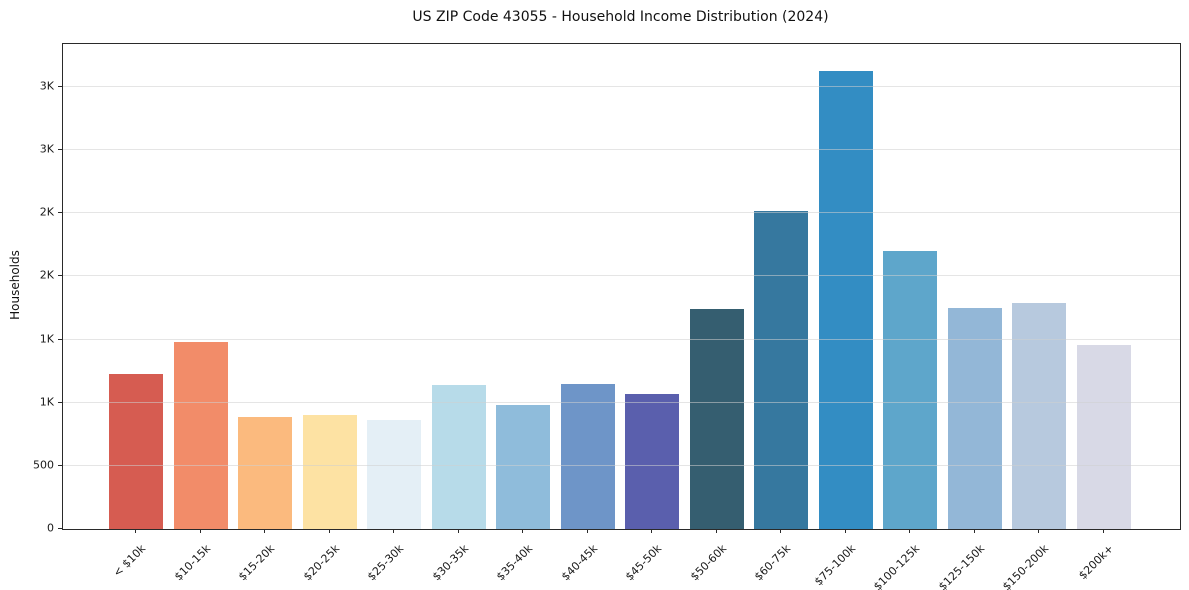 This screenshot has height=590, width=1189. I want to click on x-tick-label: $15-20k, so click(274, 560).